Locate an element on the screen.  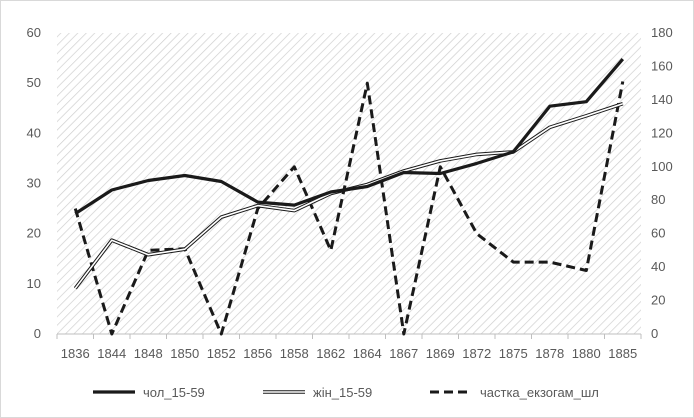
legend: чол_15-59 жін_15-59 частка_екзогам_шл is located at coordinates (346, 392).